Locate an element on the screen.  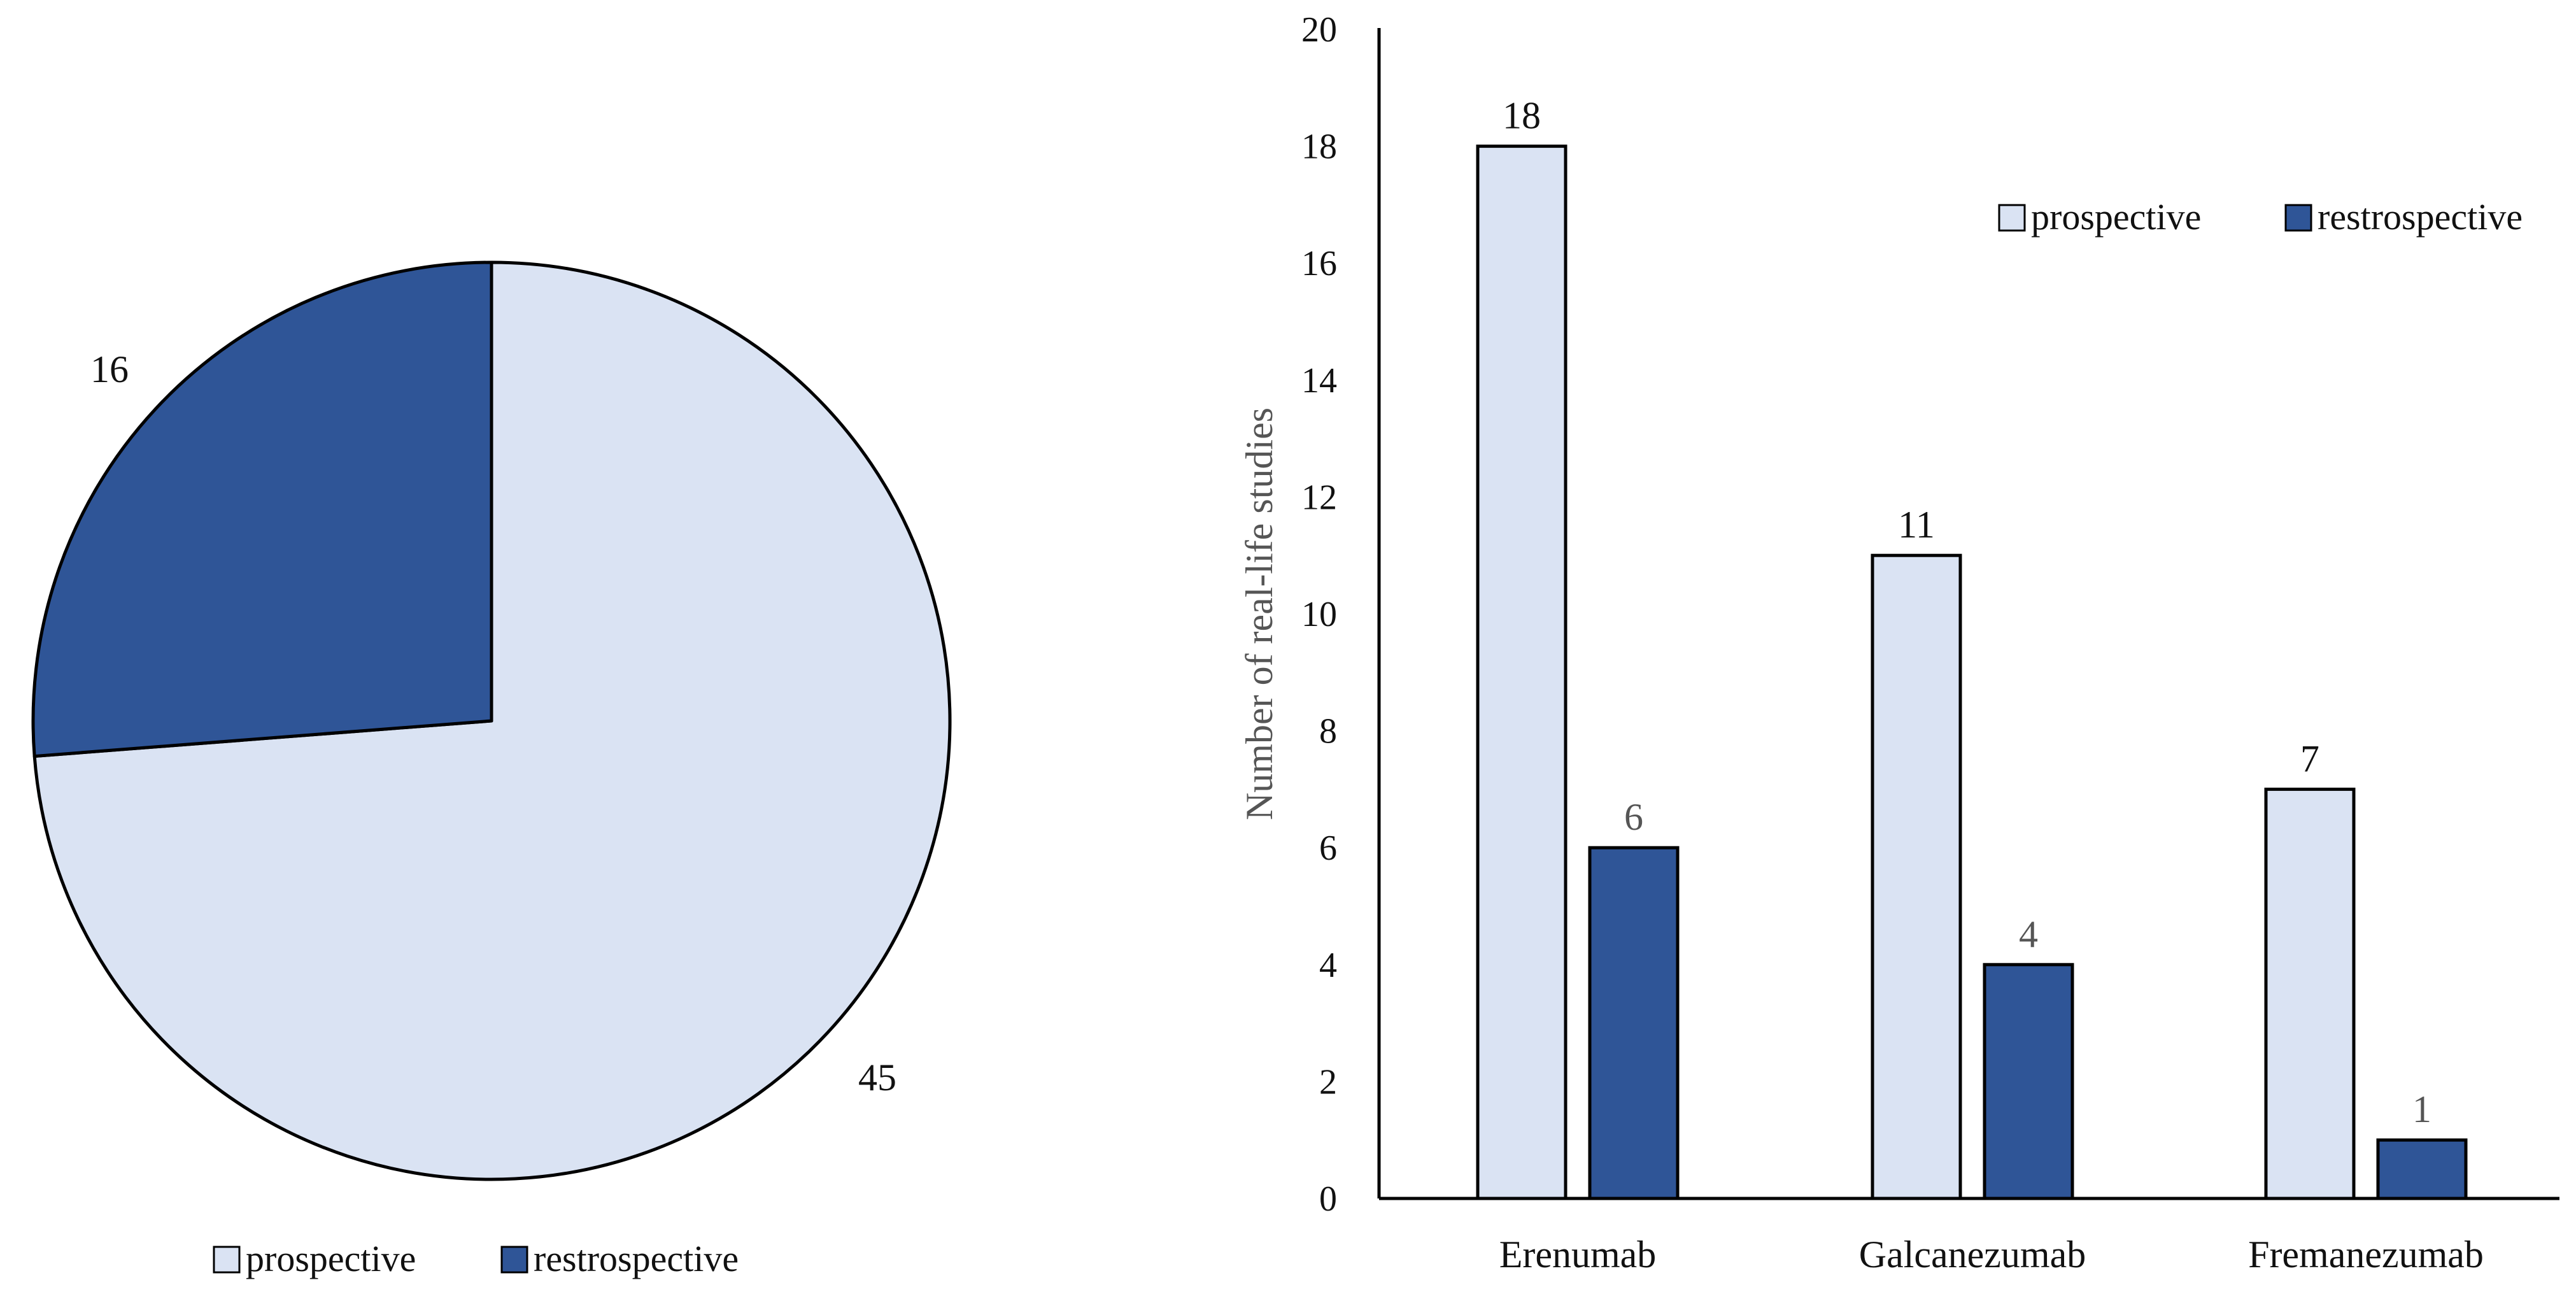
bar-erenumab-restrospective is located at coordinates (1634, 1023).